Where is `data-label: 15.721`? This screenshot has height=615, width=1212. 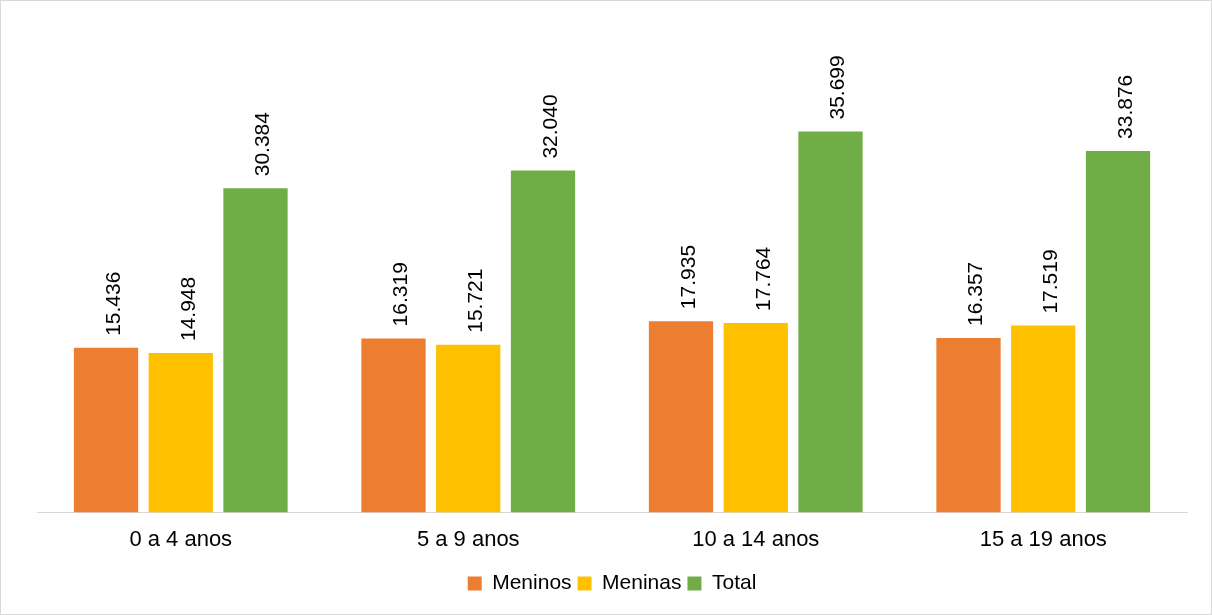
data-label: 15.721 is located at coordinates (475, 300).